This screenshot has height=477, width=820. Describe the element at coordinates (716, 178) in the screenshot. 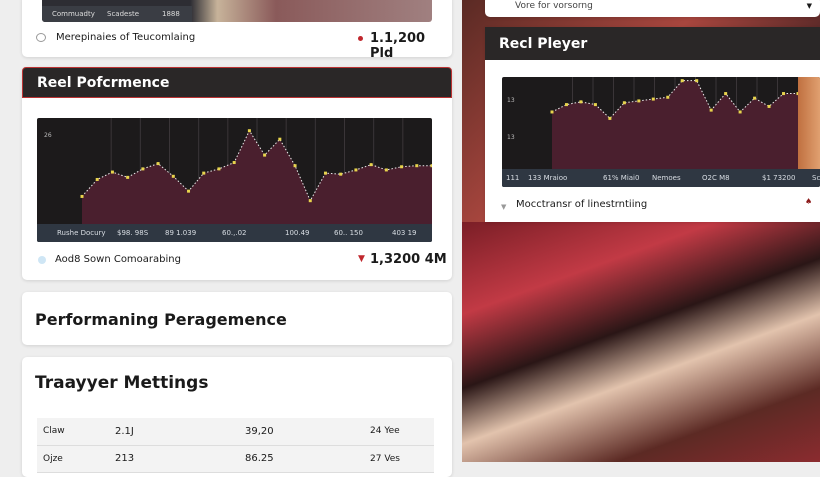

I see `x-tick-label: O2C M8` at that location.